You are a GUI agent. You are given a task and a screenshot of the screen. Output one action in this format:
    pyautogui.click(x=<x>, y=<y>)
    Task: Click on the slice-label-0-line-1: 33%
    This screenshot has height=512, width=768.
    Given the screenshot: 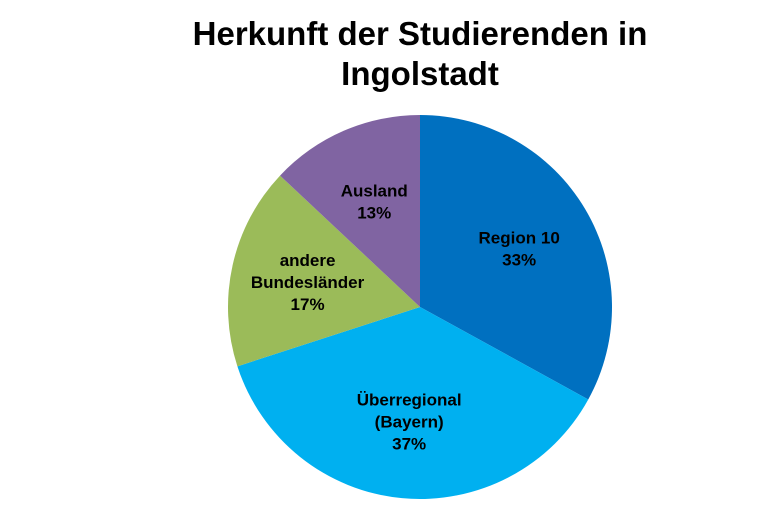 What is the action you would take?
    pyautogui.click(x=519, y=259)
    